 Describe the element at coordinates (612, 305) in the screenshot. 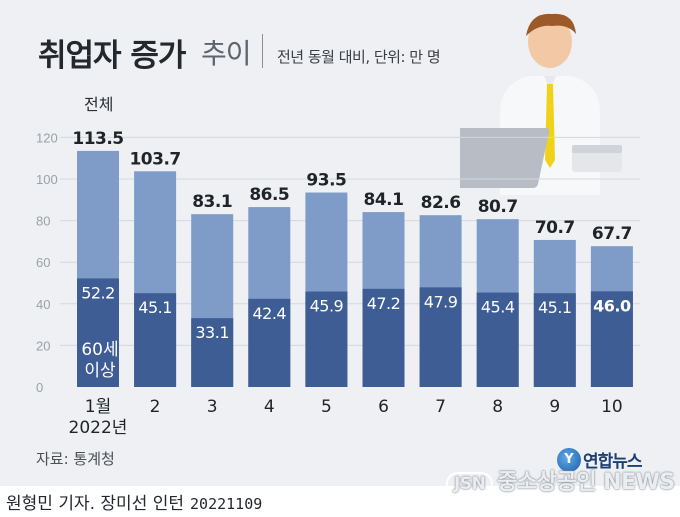

I see `data-label-age60: 46.0` at that location.